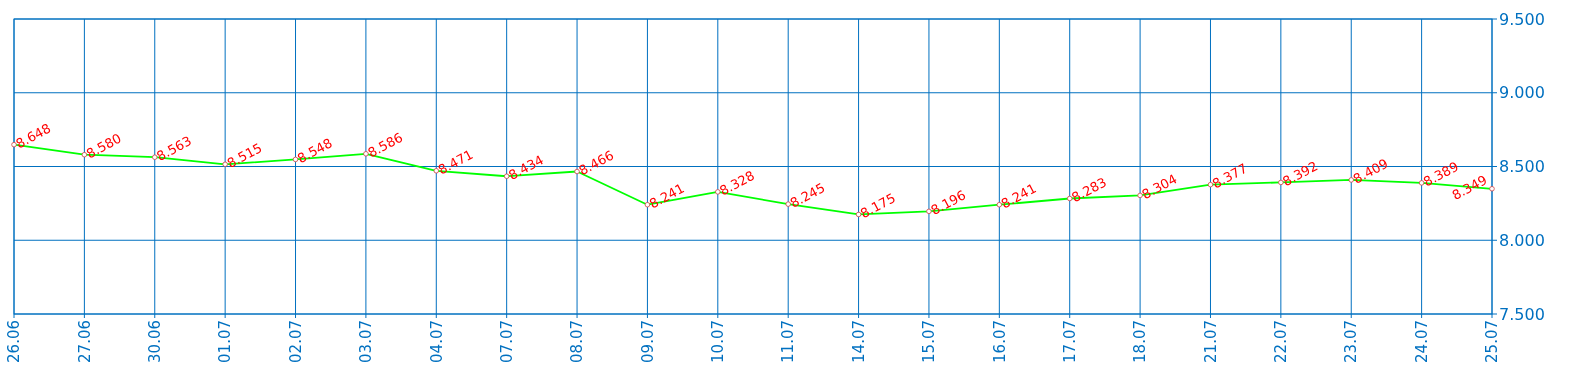 This screenshot has height=370, width=1570. Describe the element at coordinates (1069, 341) in the screenshot. I see `x-tick-label: 17.07` at that location.